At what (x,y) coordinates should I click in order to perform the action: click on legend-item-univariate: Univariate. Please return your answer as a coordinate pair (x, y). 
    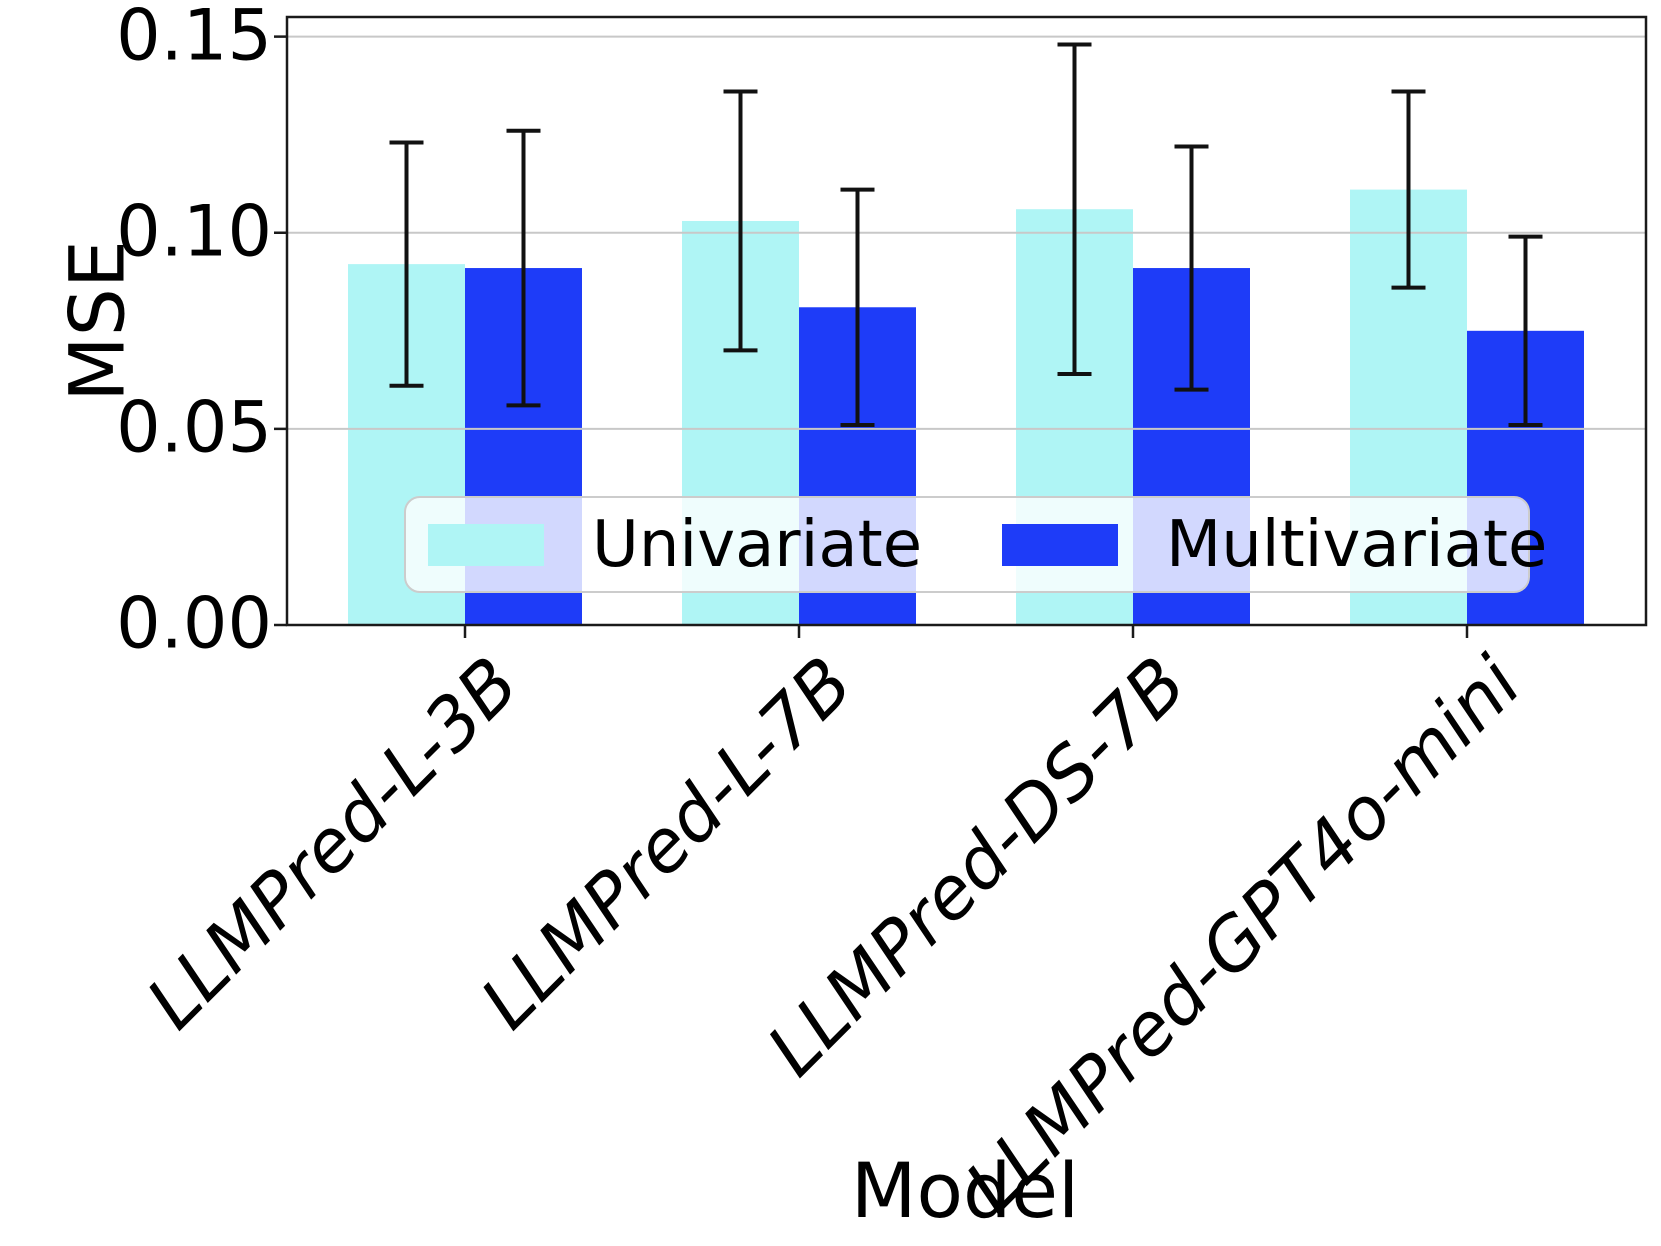
    Looking at the image, I should click on (675, 544).